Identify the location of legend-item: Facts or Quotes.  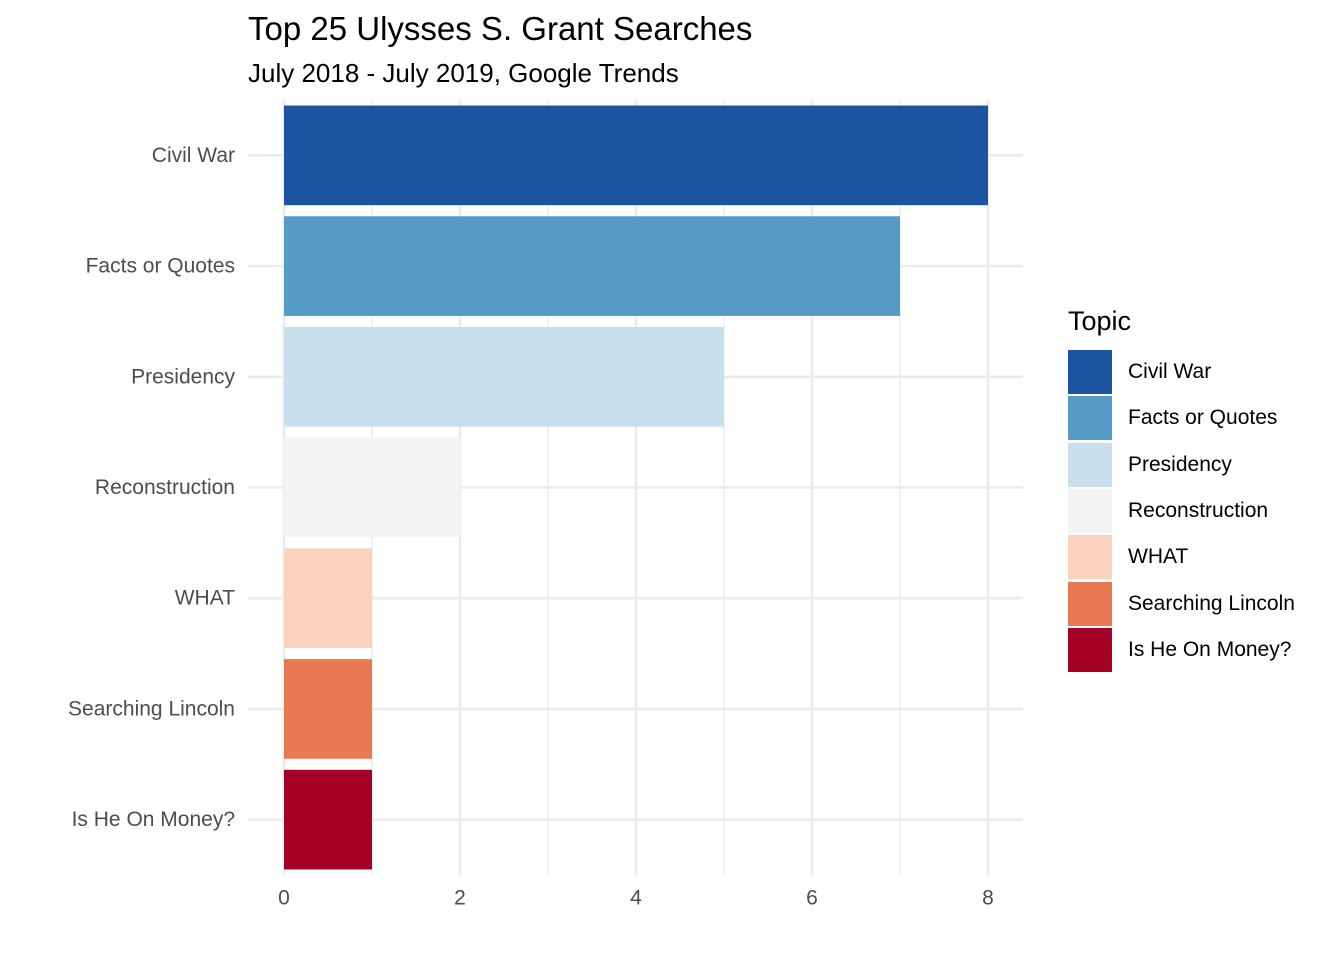
(1181, 418).